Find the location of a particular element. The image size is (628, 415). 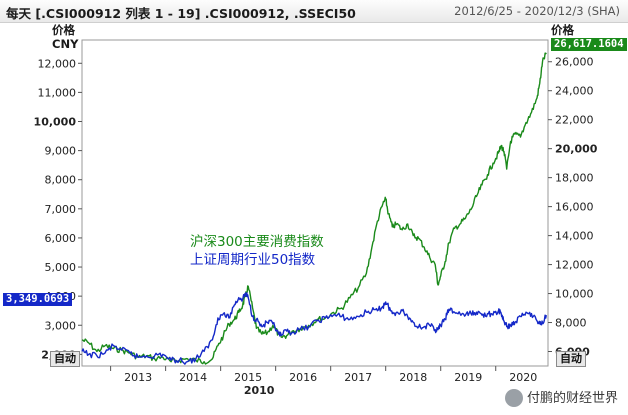

left-tick-label: 3,000 is located at coordinates (61, 325).